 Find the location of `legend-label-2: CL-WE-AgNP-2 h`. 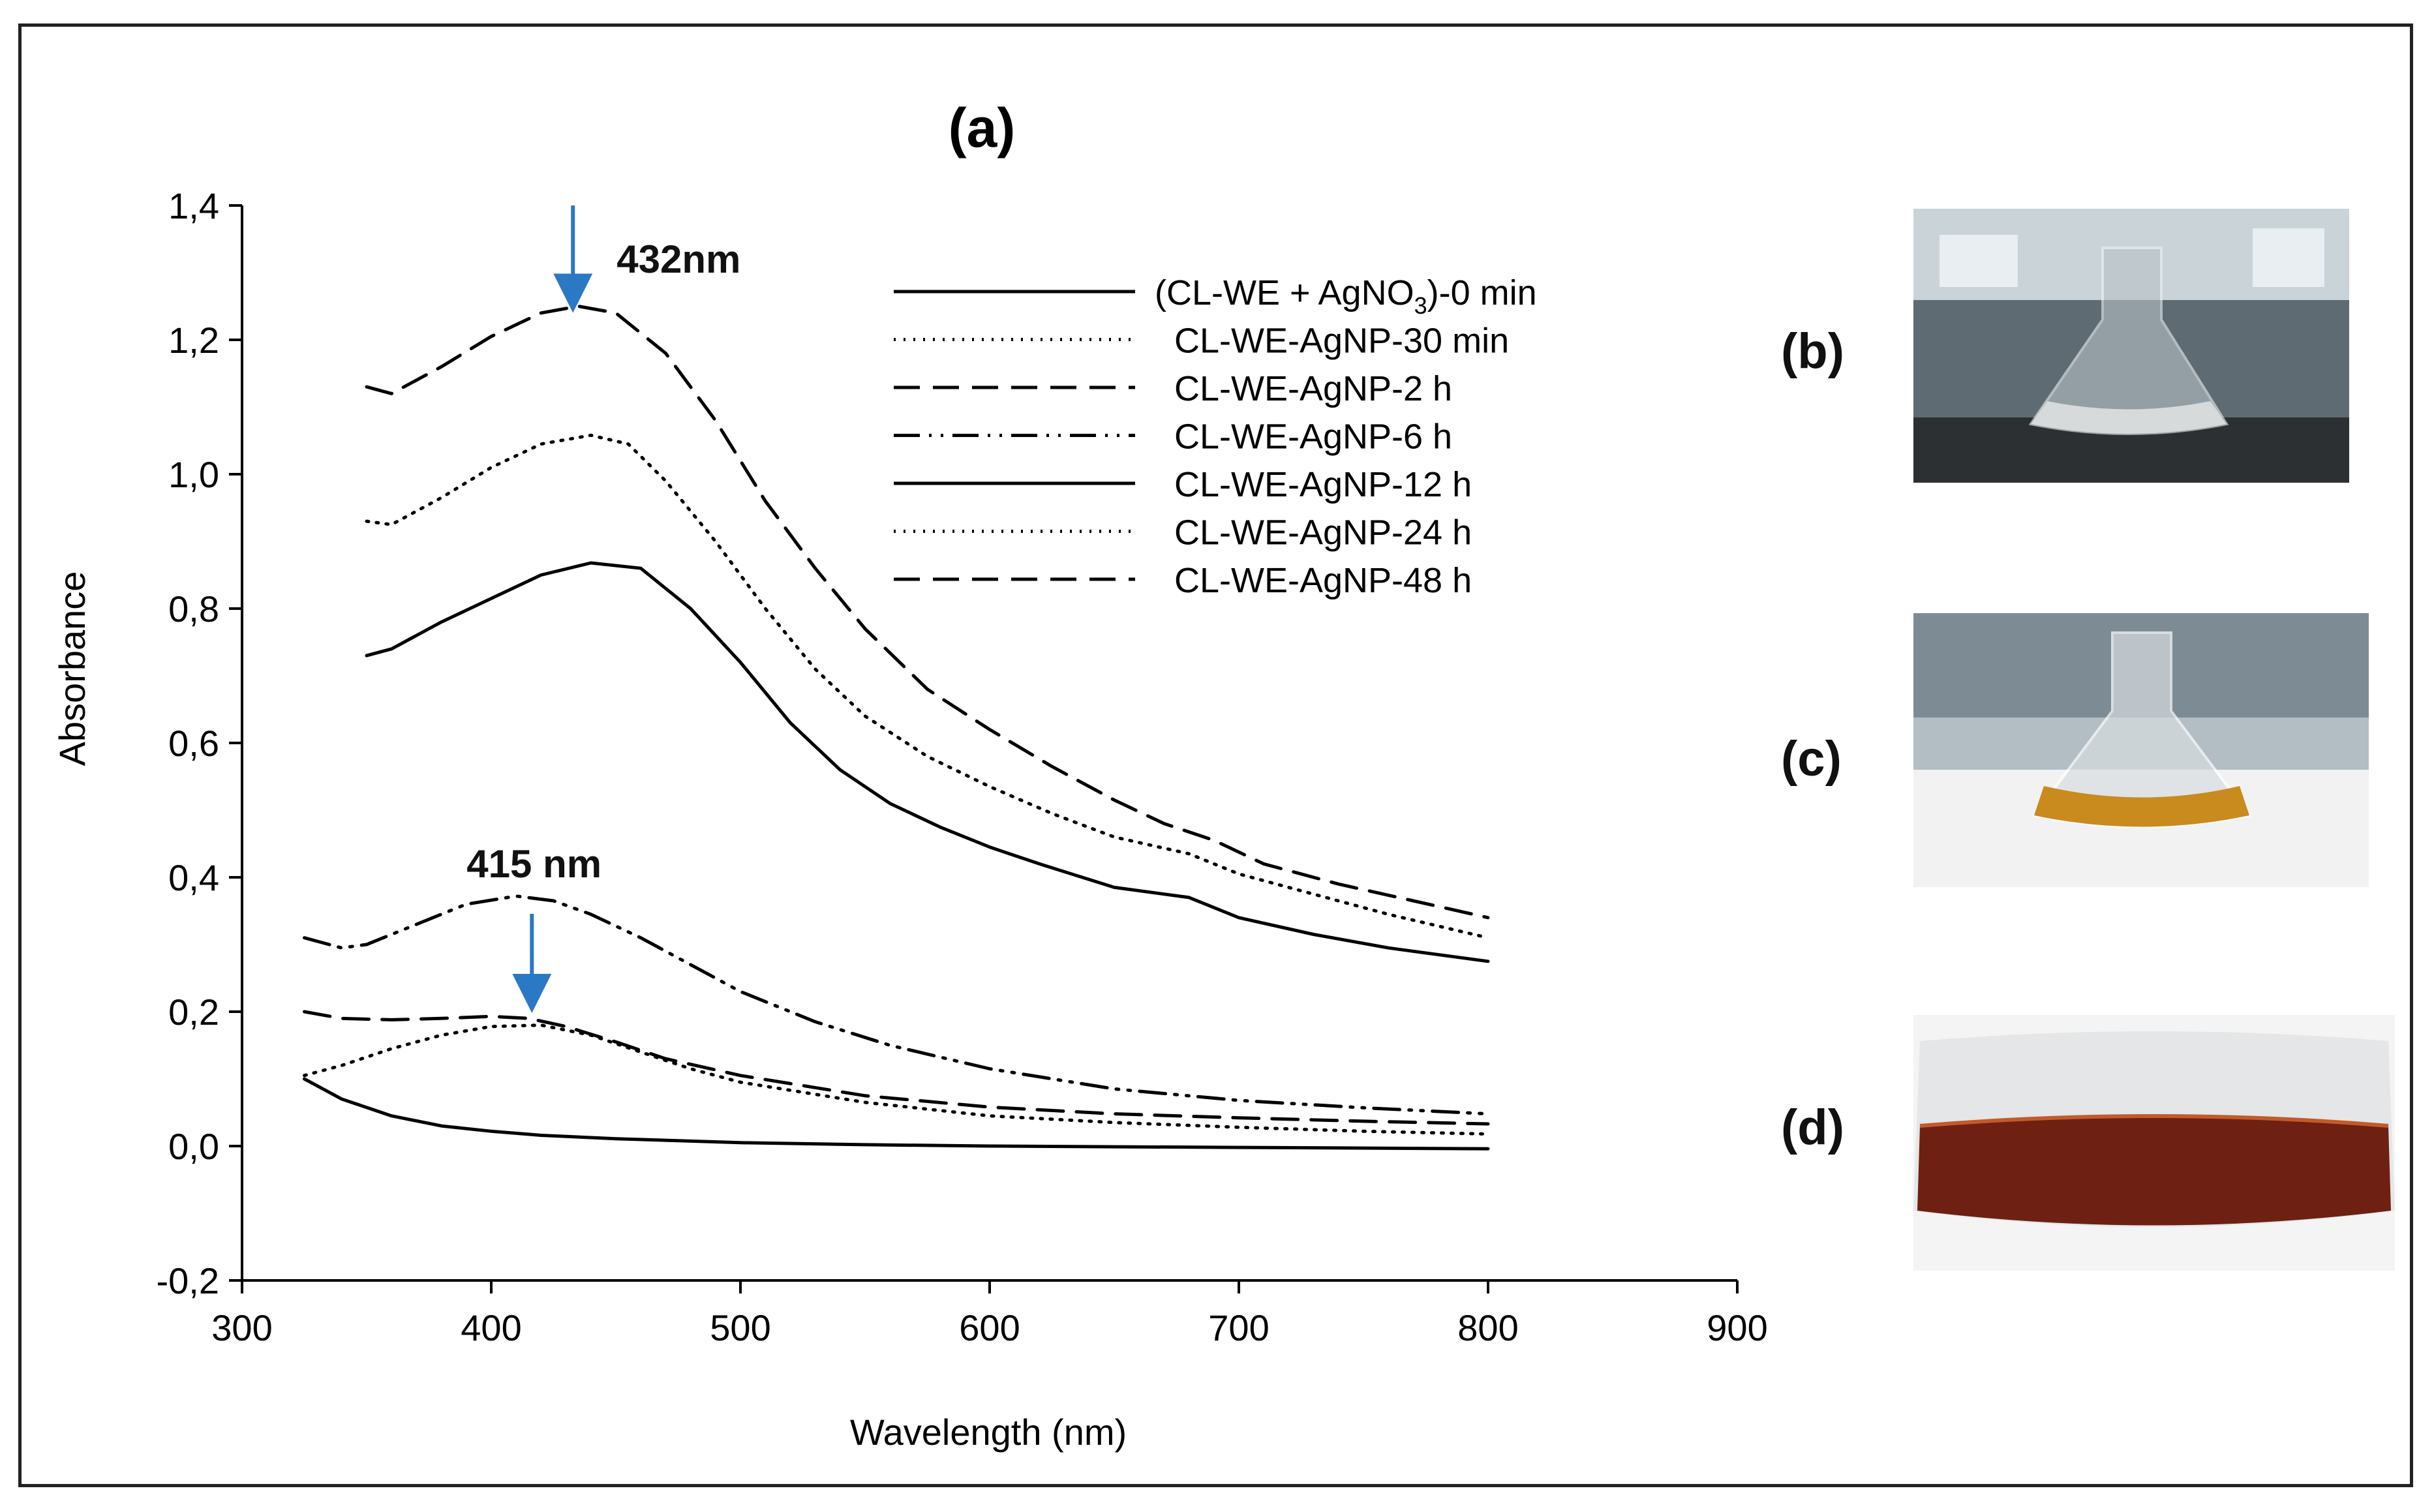

legend-label-2: CL-WE-AgNP-2 h is located at coordinates (1313, 388).